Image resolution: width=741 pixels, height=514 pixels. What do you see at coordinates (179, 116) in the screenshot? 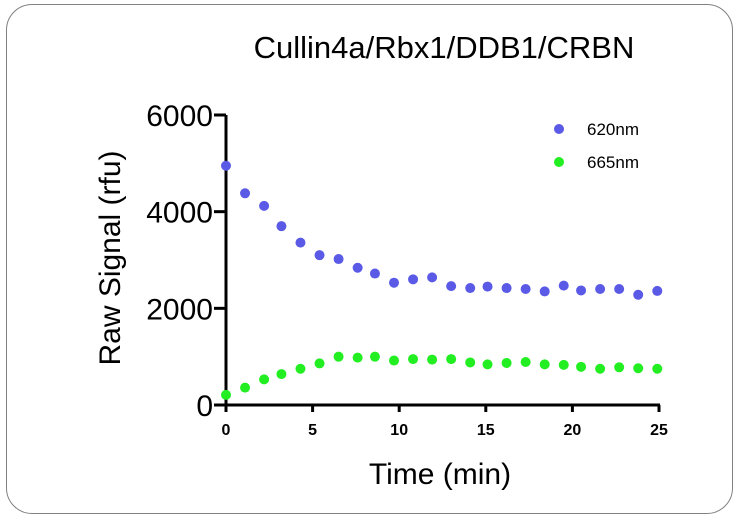
I see `y-tick-label: 6000` at bounding box center [179, 116].